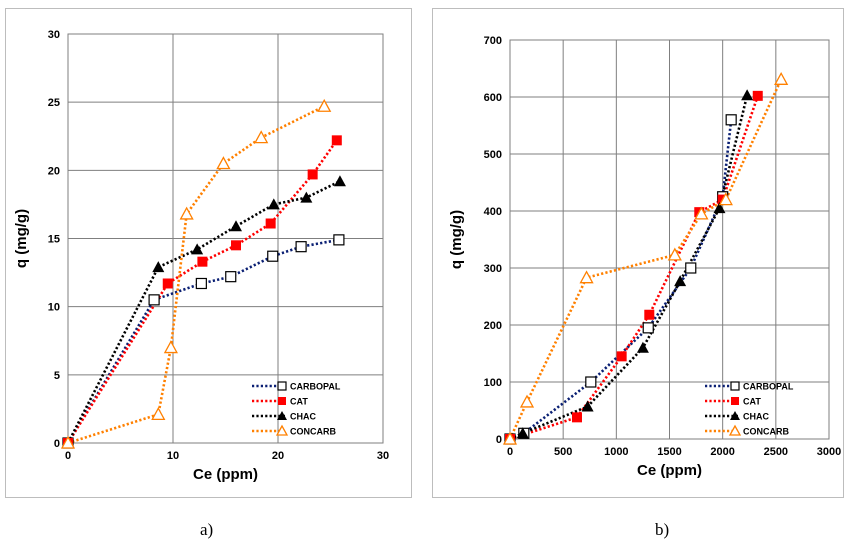  I want to click on y-tick-label: 500, so click(493, 155).